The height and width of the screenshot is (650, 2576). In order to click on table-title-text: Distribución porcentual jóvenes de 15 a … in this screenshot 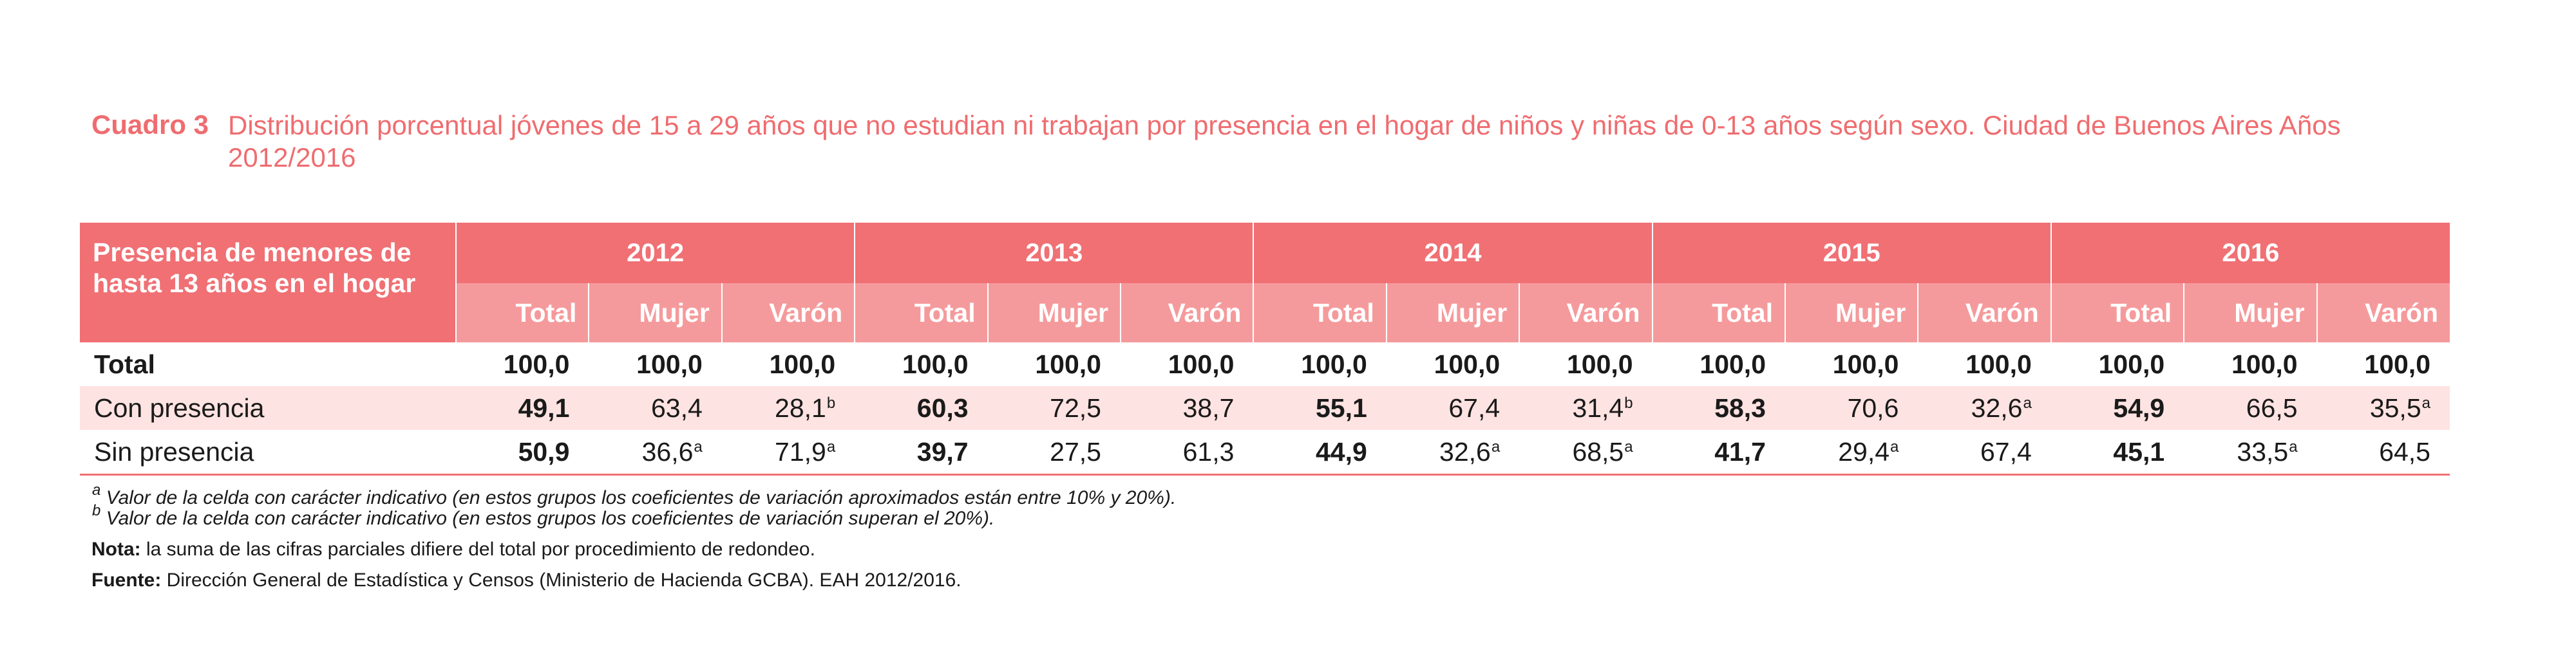, I will do `click(1285, 141)`.